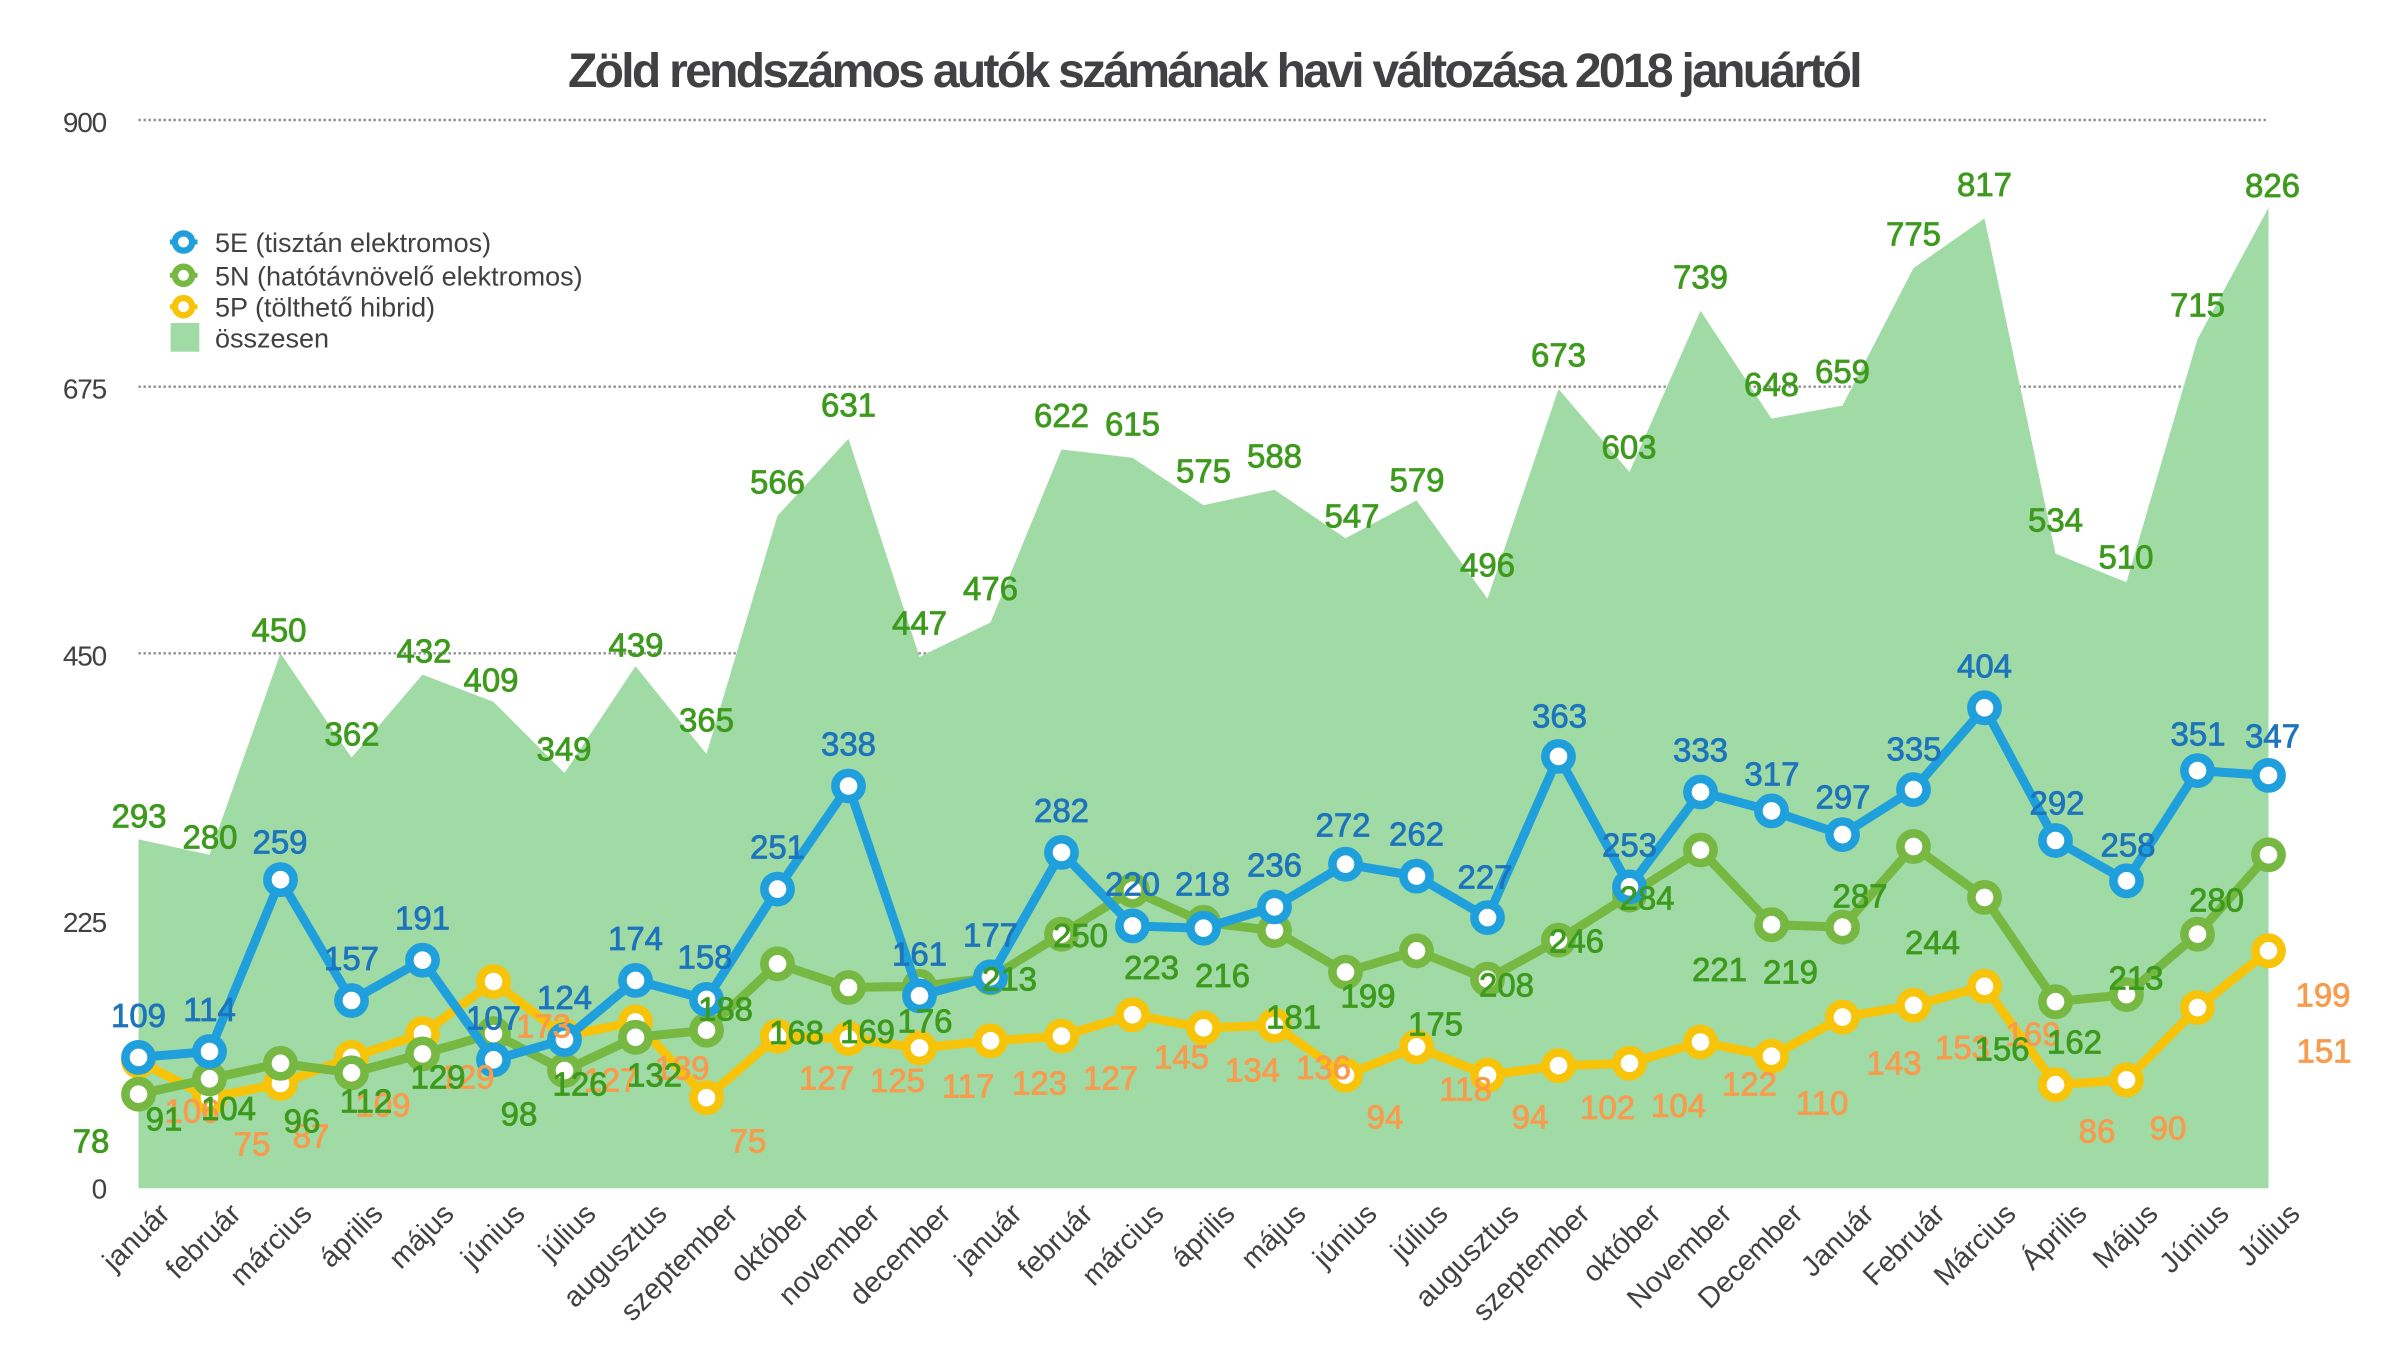  I want to click on svg-text: 566, so click(777, 481).